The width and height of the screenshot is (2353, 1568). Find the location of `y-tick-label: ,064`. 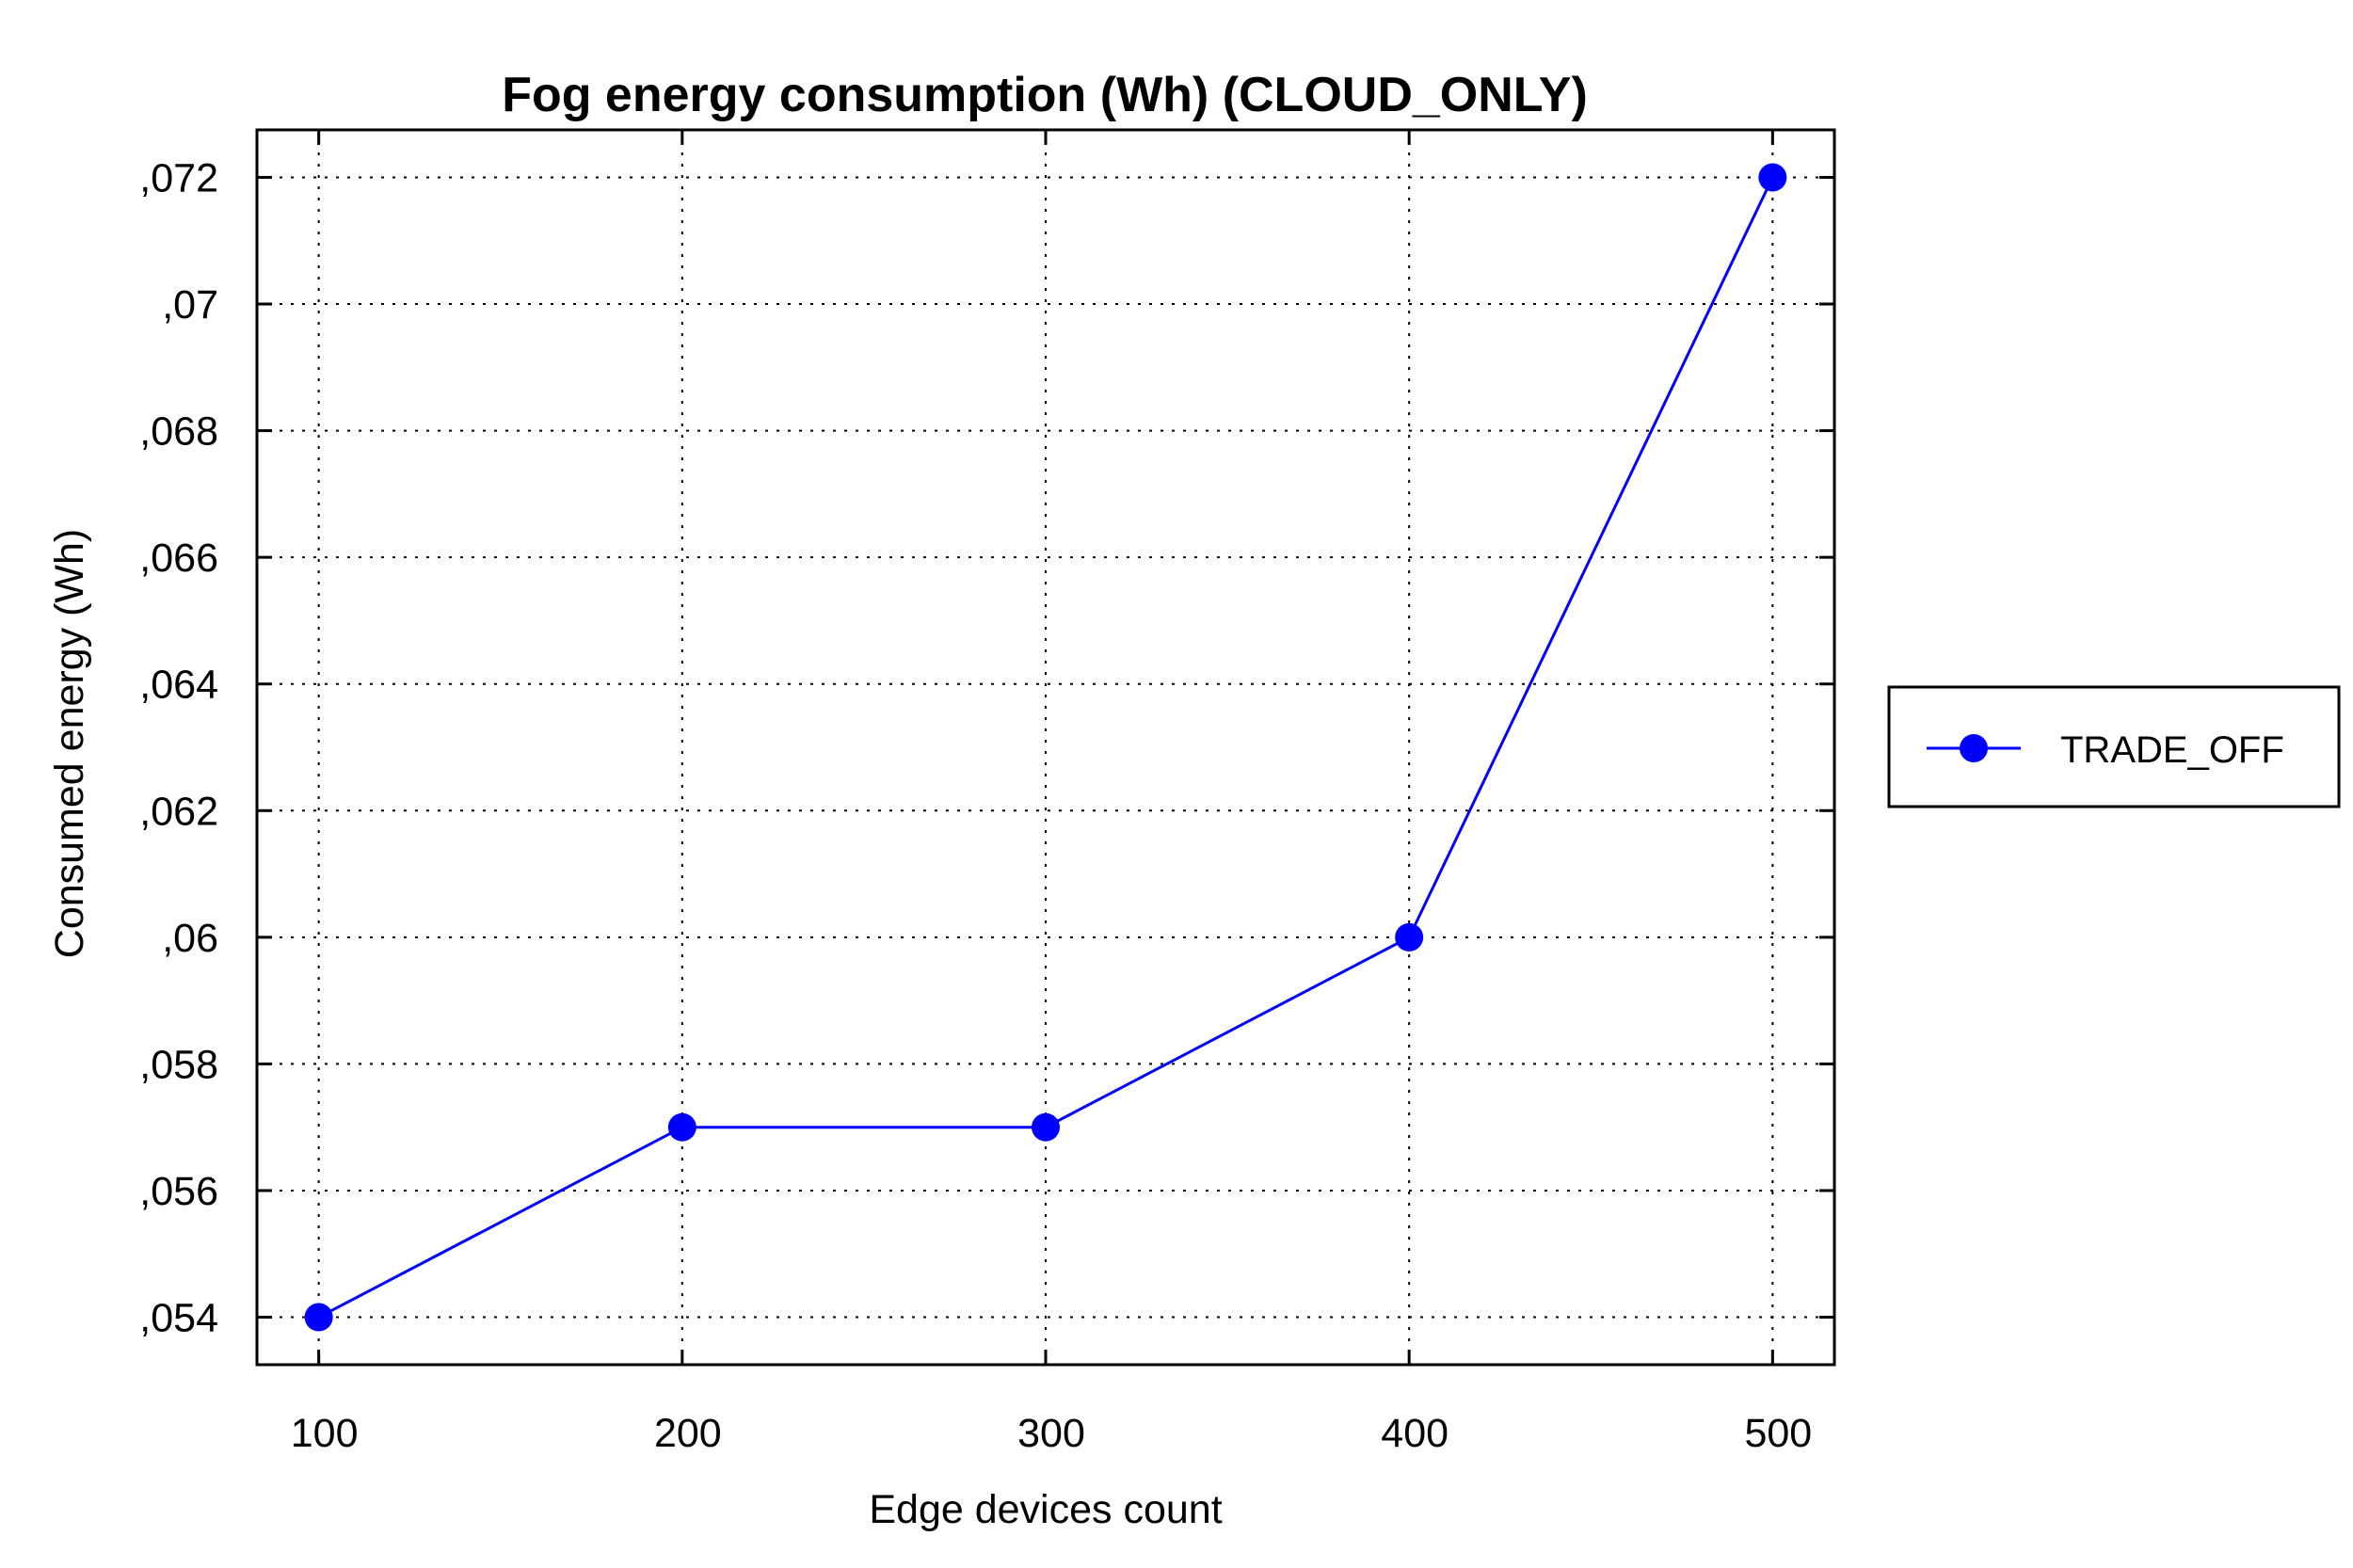

y-tick-label: ,064 is located at coordinates (179, 685).